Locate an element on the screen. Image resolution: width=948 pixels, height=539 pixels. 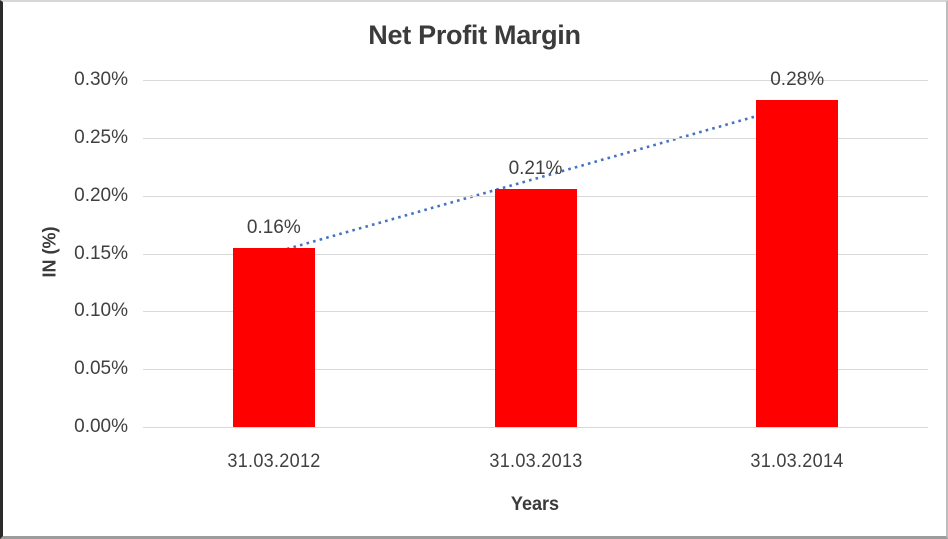
y-tick-label: 0.15% is located at coordinates (101, 253).